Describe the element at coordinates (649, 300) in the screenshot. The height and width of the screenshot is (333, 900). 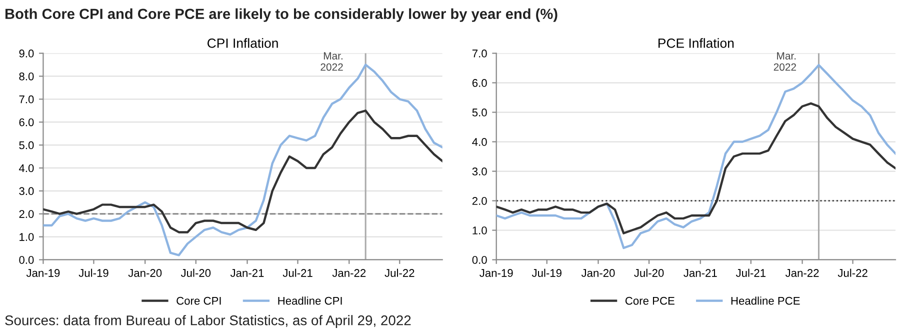
I see `legend-label: Core PCE` at that location.